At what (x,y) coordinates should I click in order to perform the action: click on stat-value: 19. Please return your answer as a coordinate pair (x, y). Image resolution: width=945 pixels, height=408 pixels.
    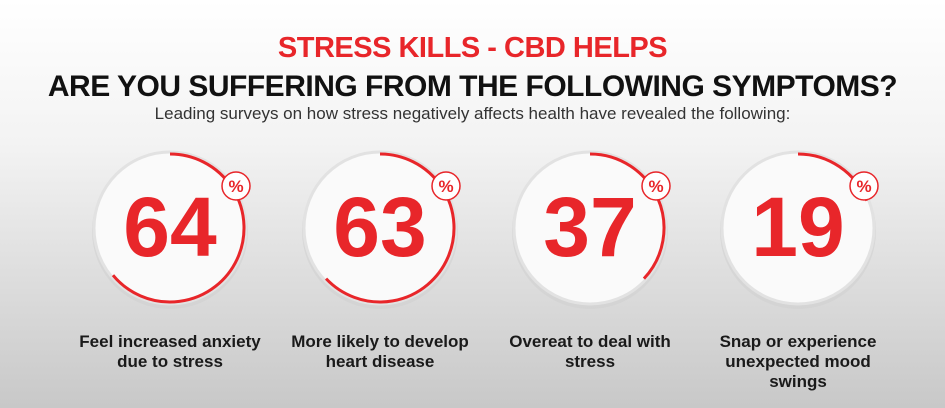
    Looking at the image, I should click on (797, 227).